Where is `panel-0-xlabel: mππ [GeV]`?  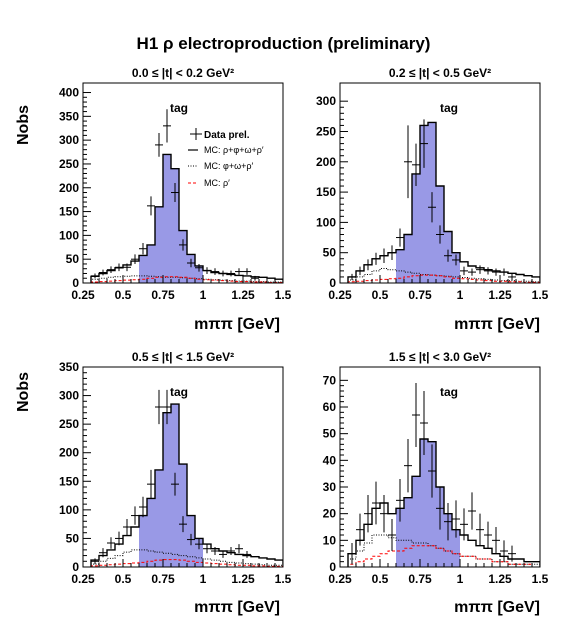 panel-0-xlabel: mππ [GeV] is located at coordinates (237, 324).